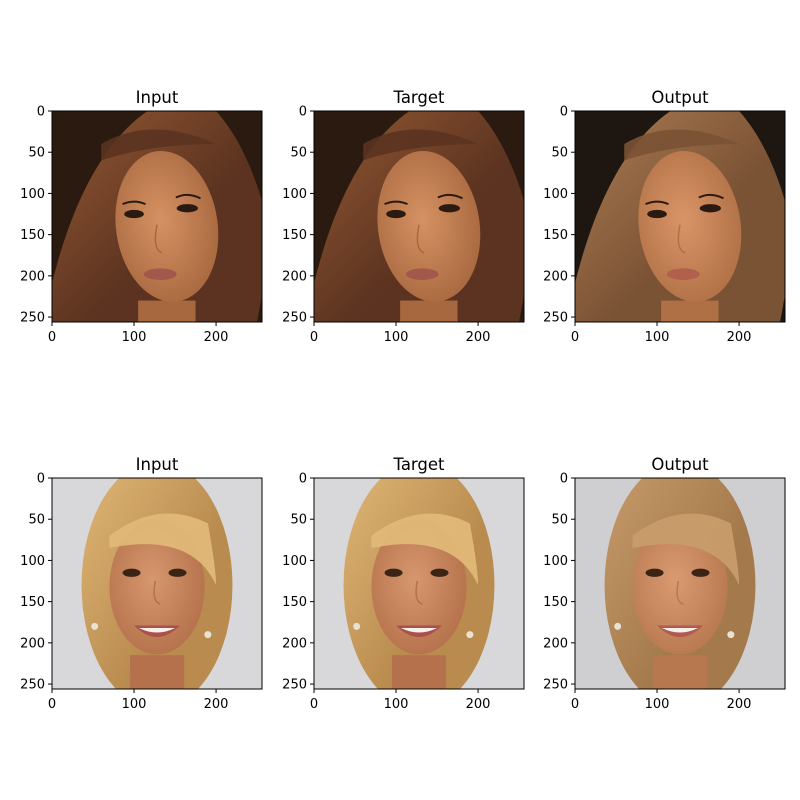  I want to click on subplot-title: Output, so click(680, 97).